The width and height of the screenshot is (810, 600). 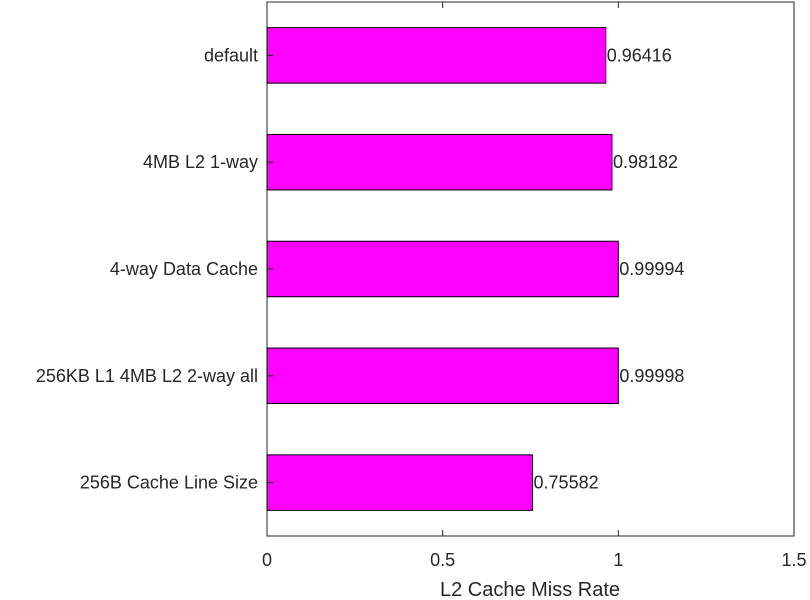 What do you see at coordinates (184, 269) in the screenshot?
I see `category-label-2: 4-way Data Cache` at bounding box center [184, 269].